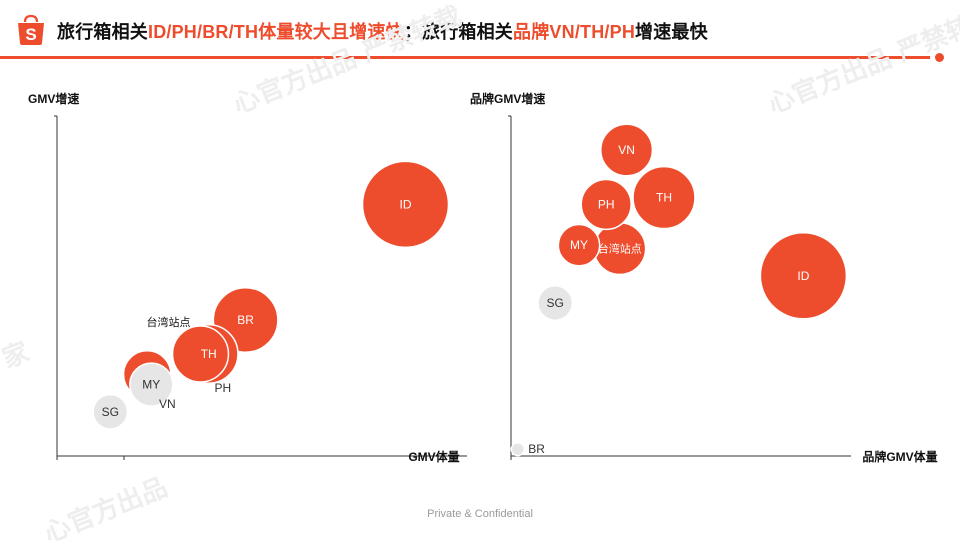  What do you see at coordinates (939, 57) in the screenshot?
I see `header-divider-dot` at bounding box center [939, 57].